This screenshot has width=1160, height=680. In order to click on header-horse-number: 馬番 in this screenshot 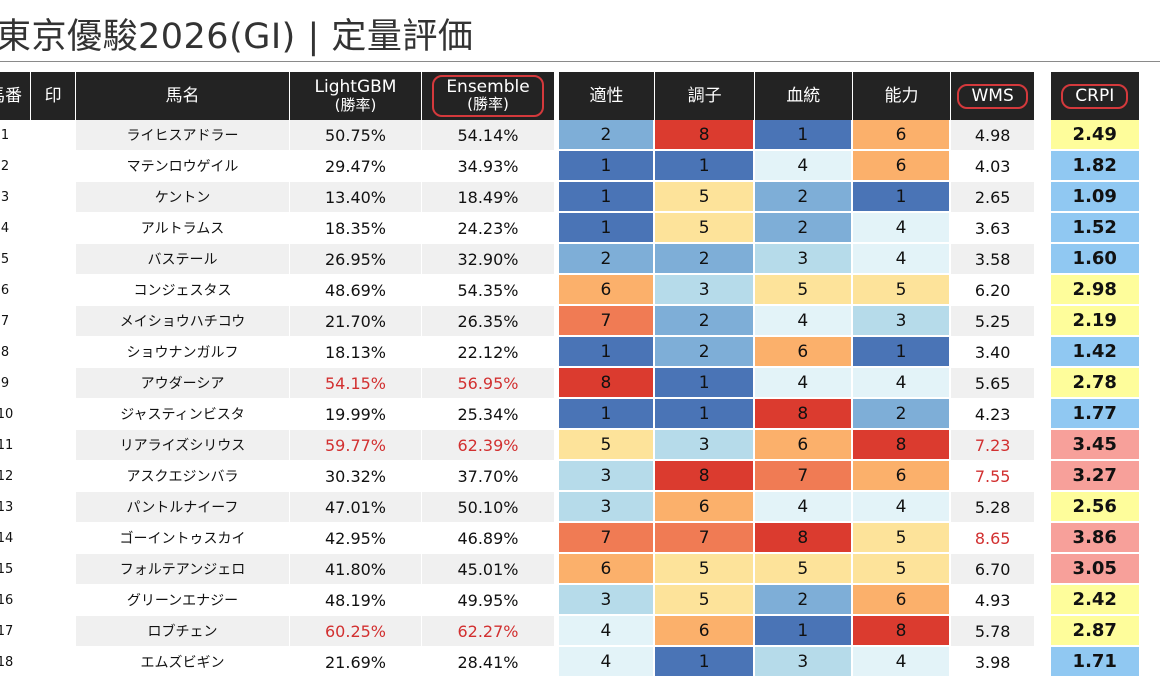, I will do `click(16, 96)`.